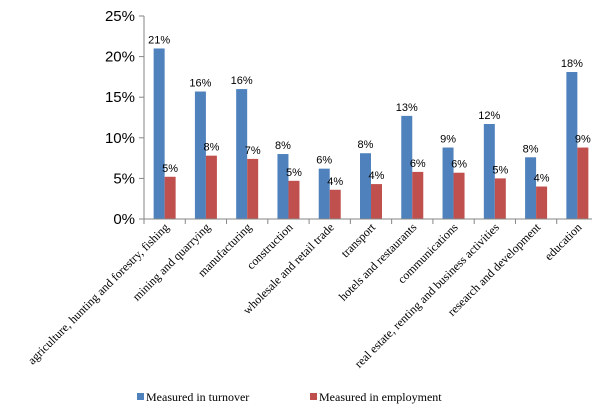 The height and width of the screenshot is (410, 592). Describe the element at coordinates (563, 241) in the screenshot. I see `x-category-label: education` at that location.